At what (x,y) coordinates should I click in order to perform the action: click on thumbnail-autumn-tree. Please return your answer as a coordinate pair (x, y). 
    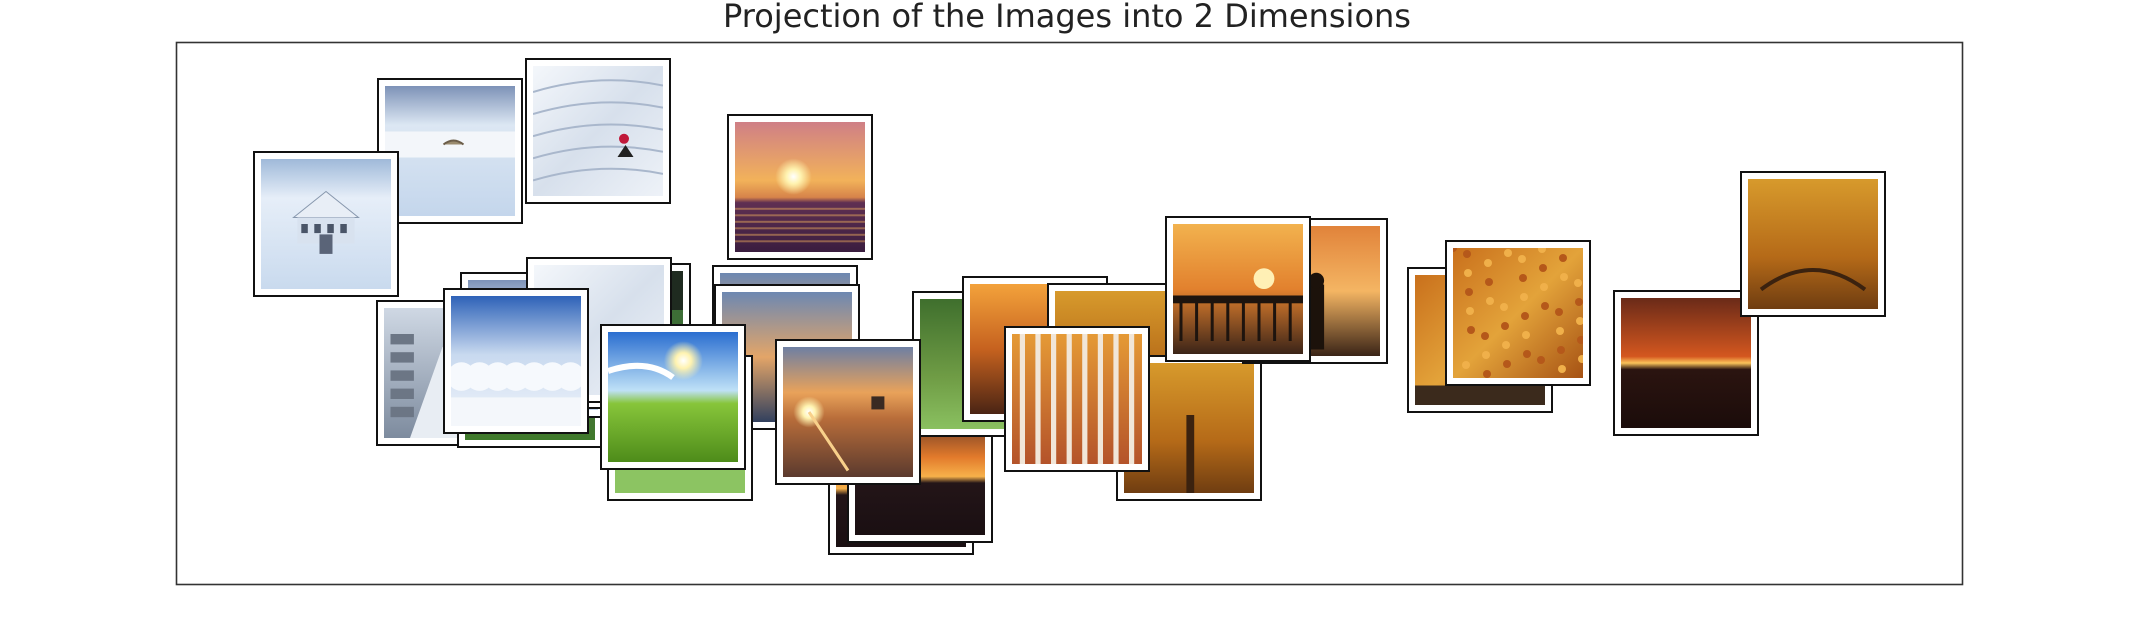
    Looking at the image, I should click on (1813, 244).